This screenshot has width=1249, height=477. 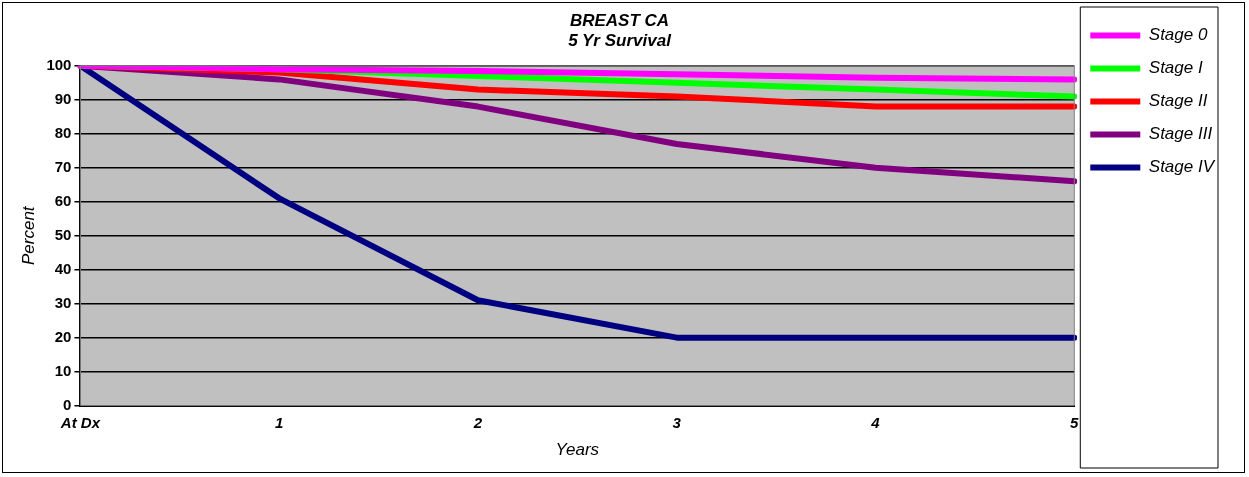 What do you see at coordinates (63, 200) in the screenshot?
I see `y-tick-label: 60` at bounding box center [63, 200].